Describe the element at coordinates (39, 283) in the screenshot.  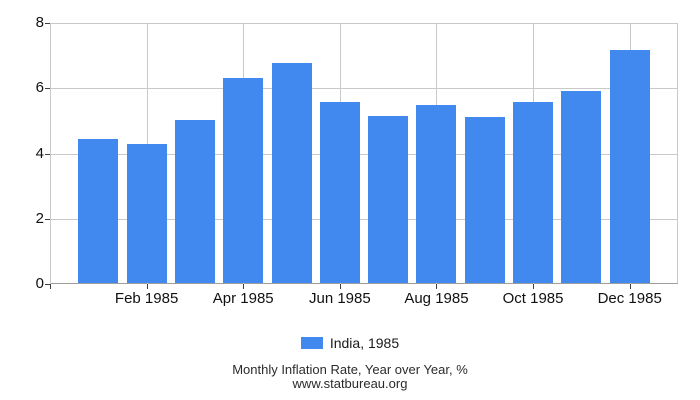
I see `y-axis-label-0: 0` at that location.